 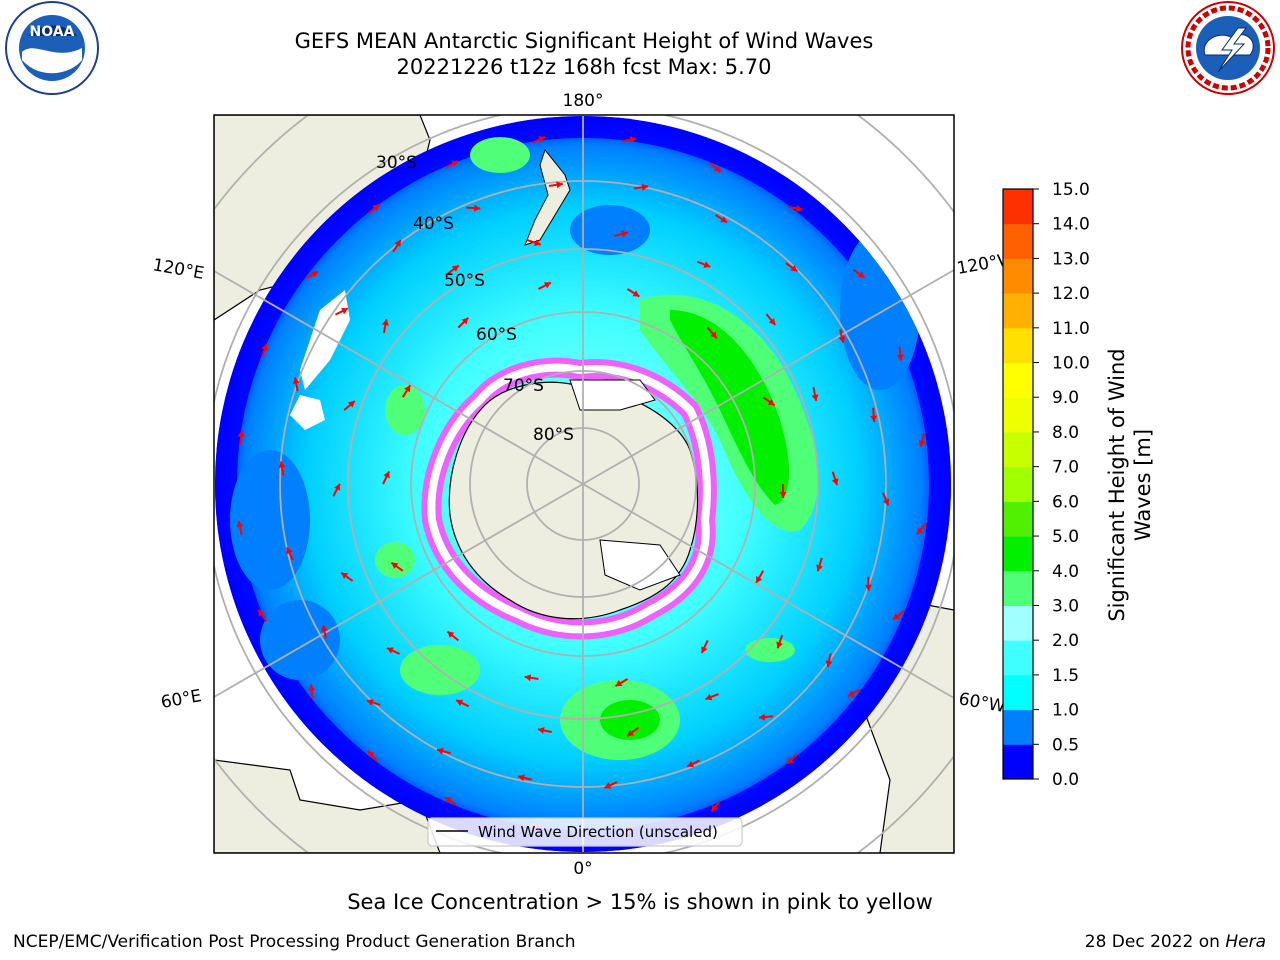 What do you see at coordinates (52, 48) in the screenshot?
I see `noaa-logo: NOAA` at bounding box center [52, 48].